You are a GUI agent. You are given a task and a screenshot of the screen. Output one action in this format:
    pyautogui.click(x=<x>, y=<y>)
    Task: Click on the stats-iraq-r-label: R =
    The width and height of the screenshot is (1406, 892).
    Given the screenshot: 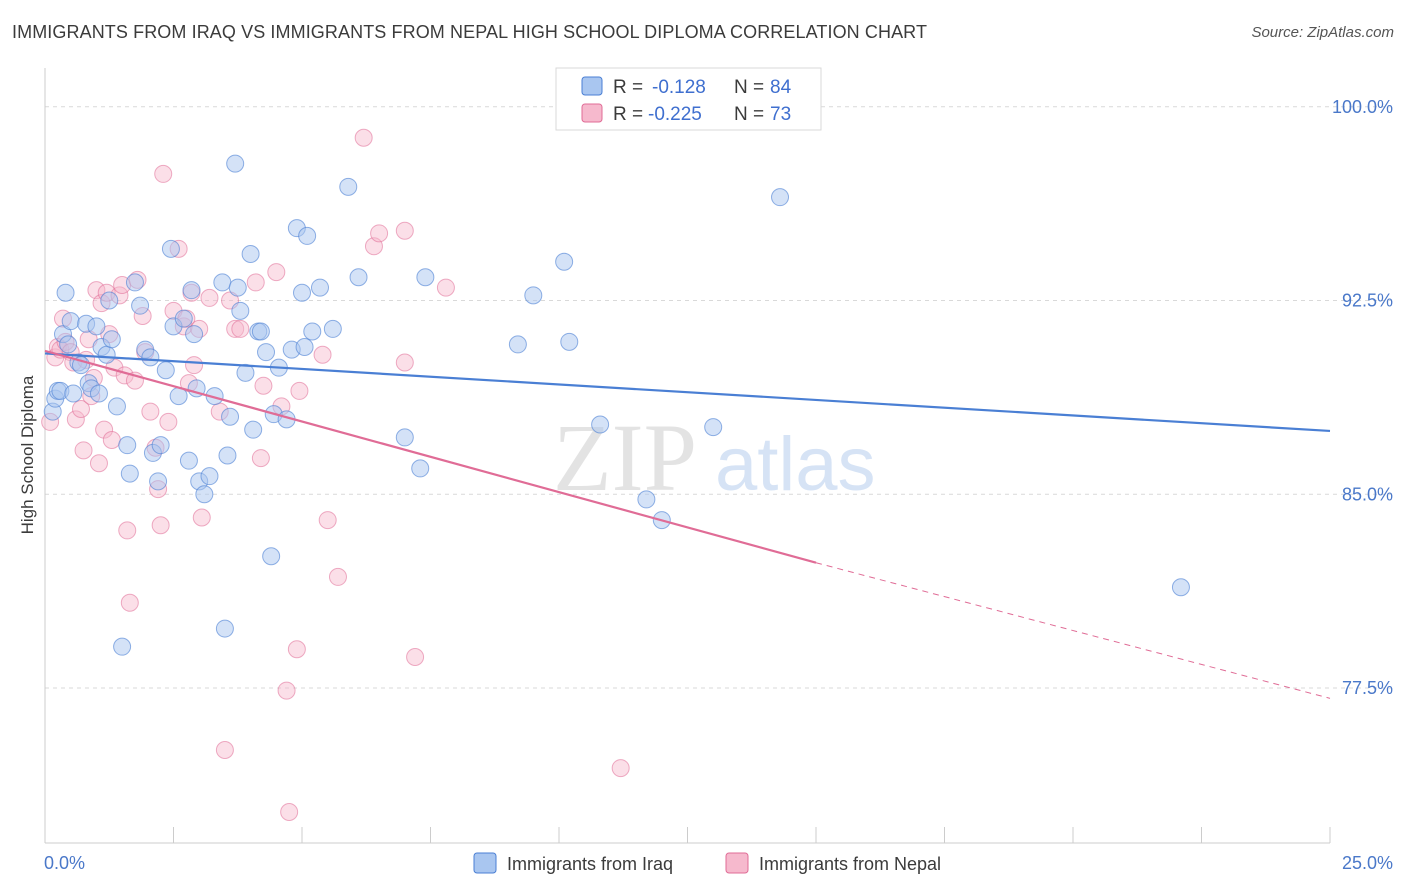 What is the action you would take?
    pyautogui.click(x=628, y=87)
    